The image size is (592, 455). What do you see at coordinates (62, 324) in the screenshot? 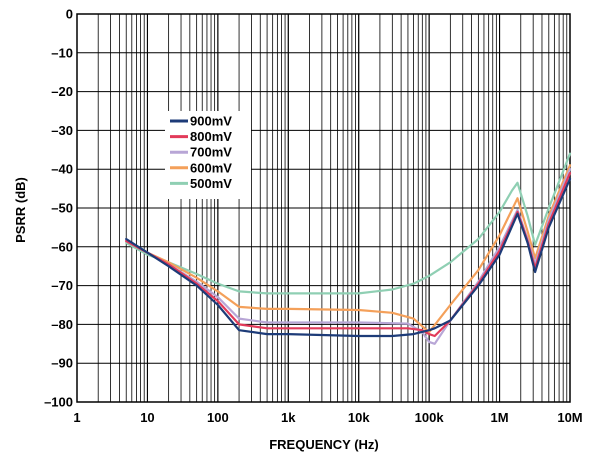
I see `y-tick-label: –80` at bounding box center [62, 324].